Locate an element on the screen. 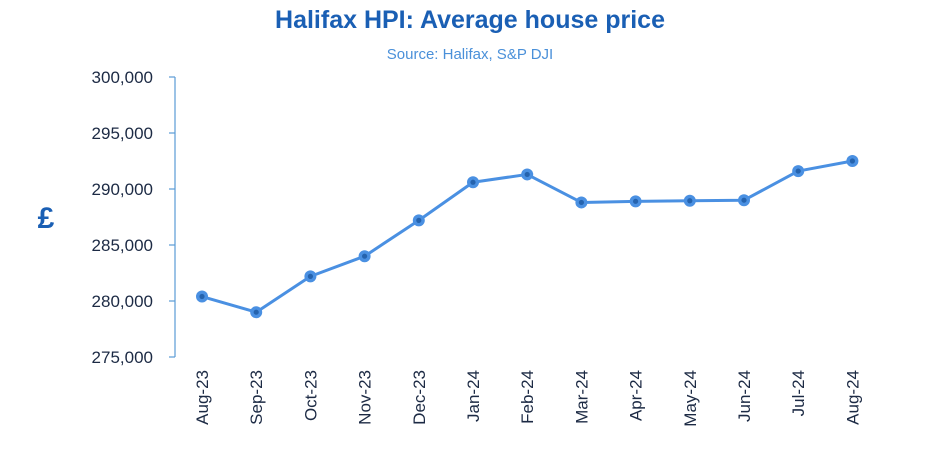 Image resolution: width=940 pixels, height=459 pixels. chart-subtitle: Source: Halifax, S&P DJI is located at coordinates (470, 54).